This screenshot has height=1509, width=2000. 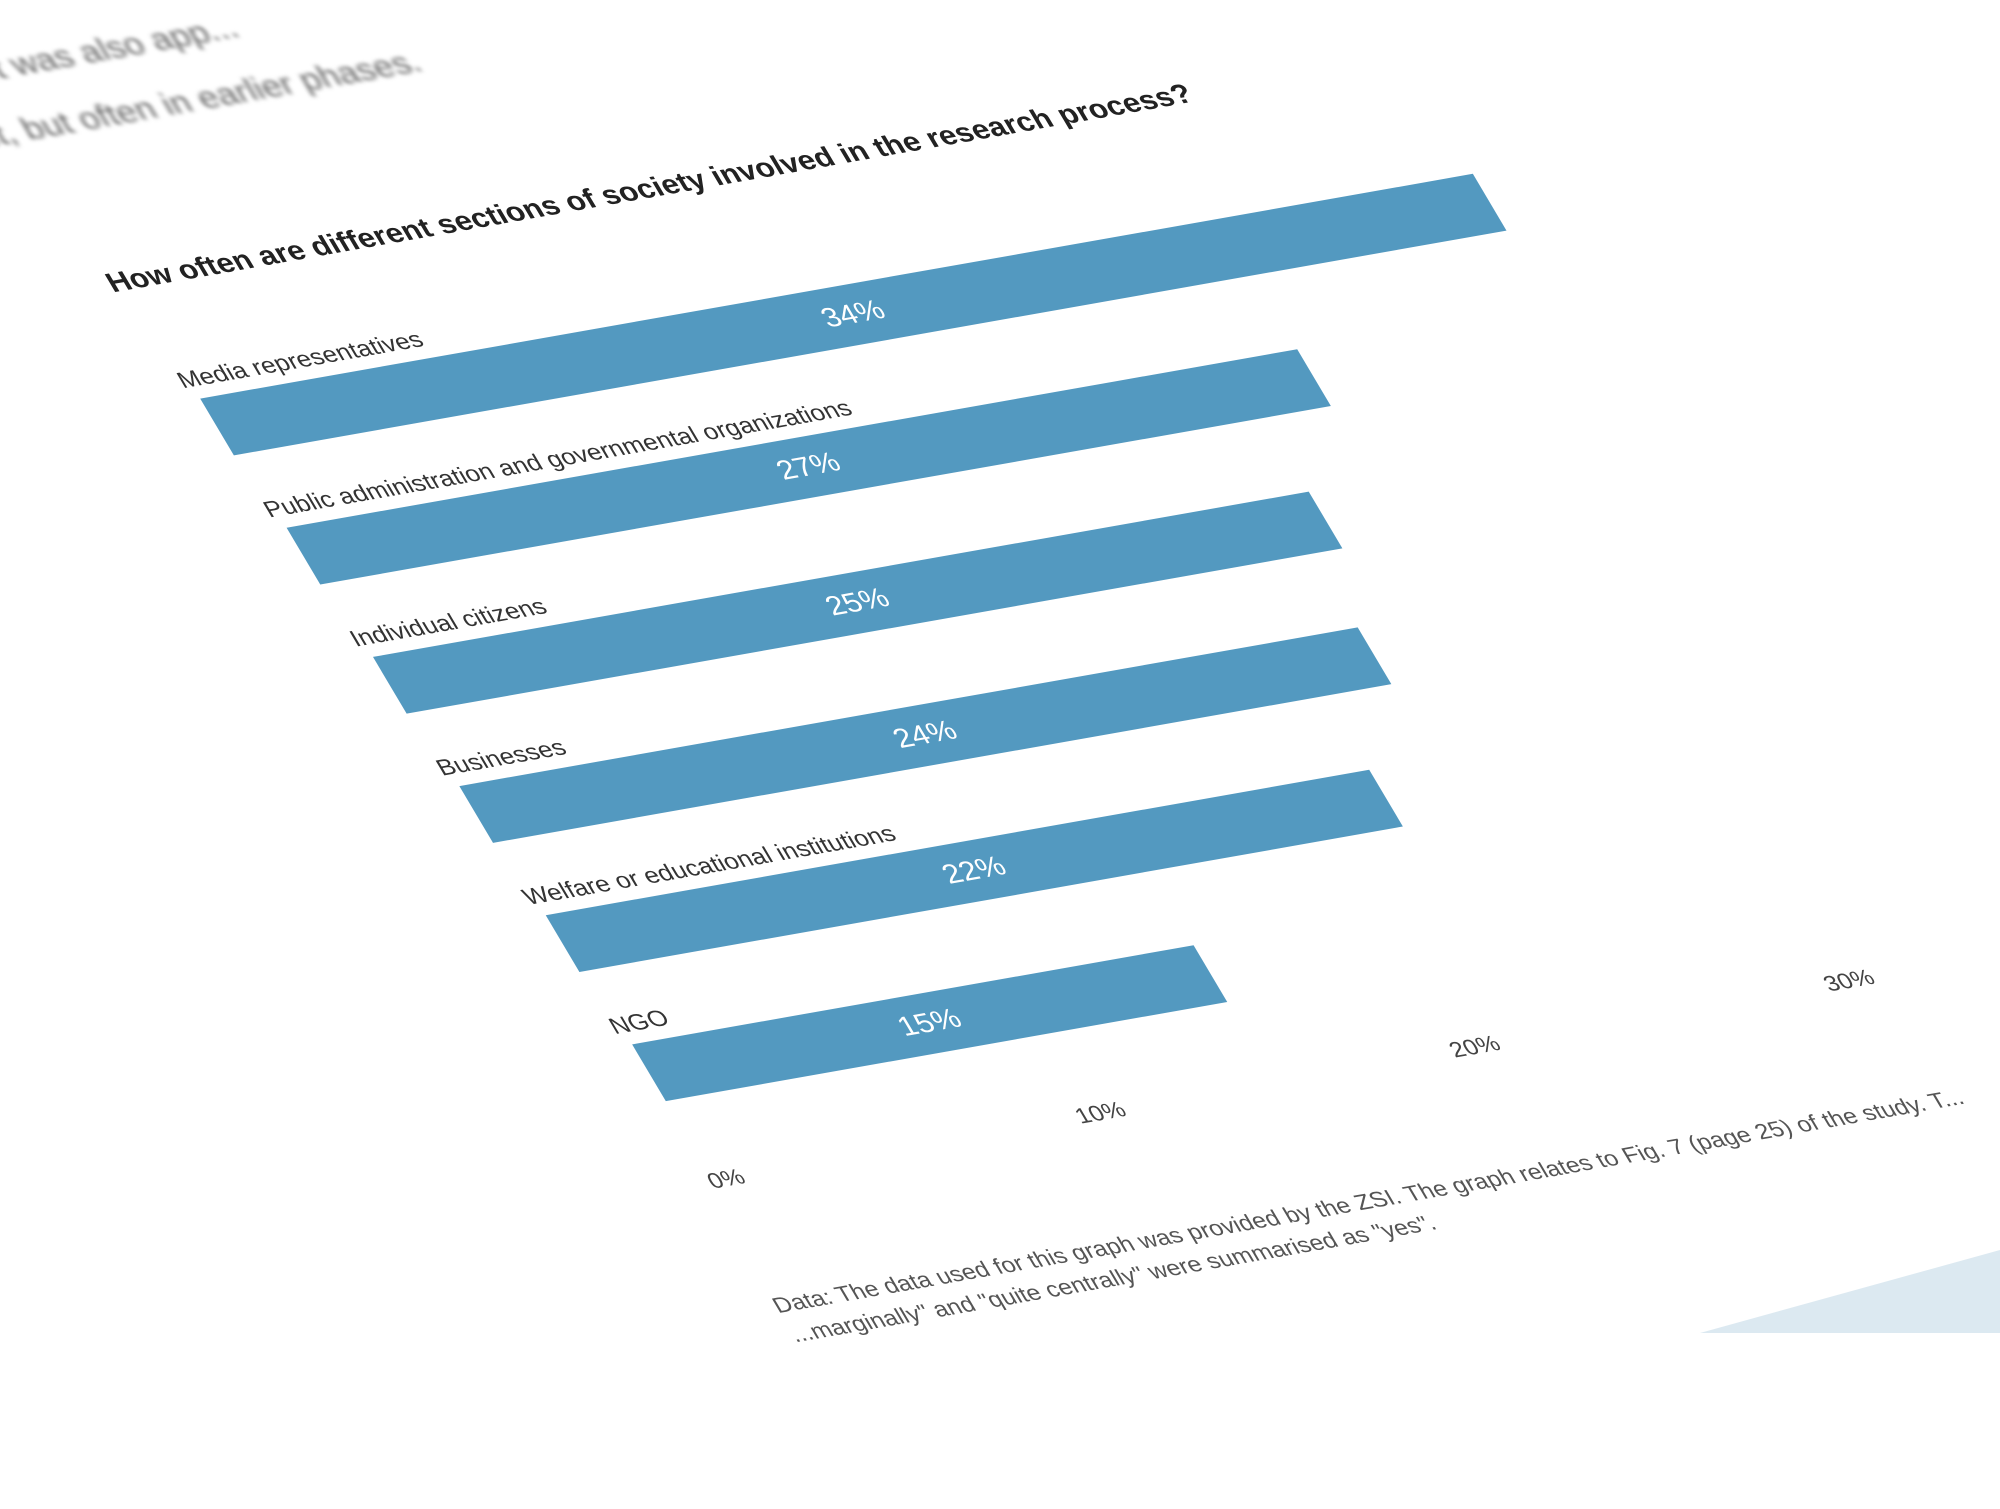 What do you see at coordinates (1849, 981) in the screenshot?
I see `x-tick-label: 30%` at bounding box center [1849, 981].